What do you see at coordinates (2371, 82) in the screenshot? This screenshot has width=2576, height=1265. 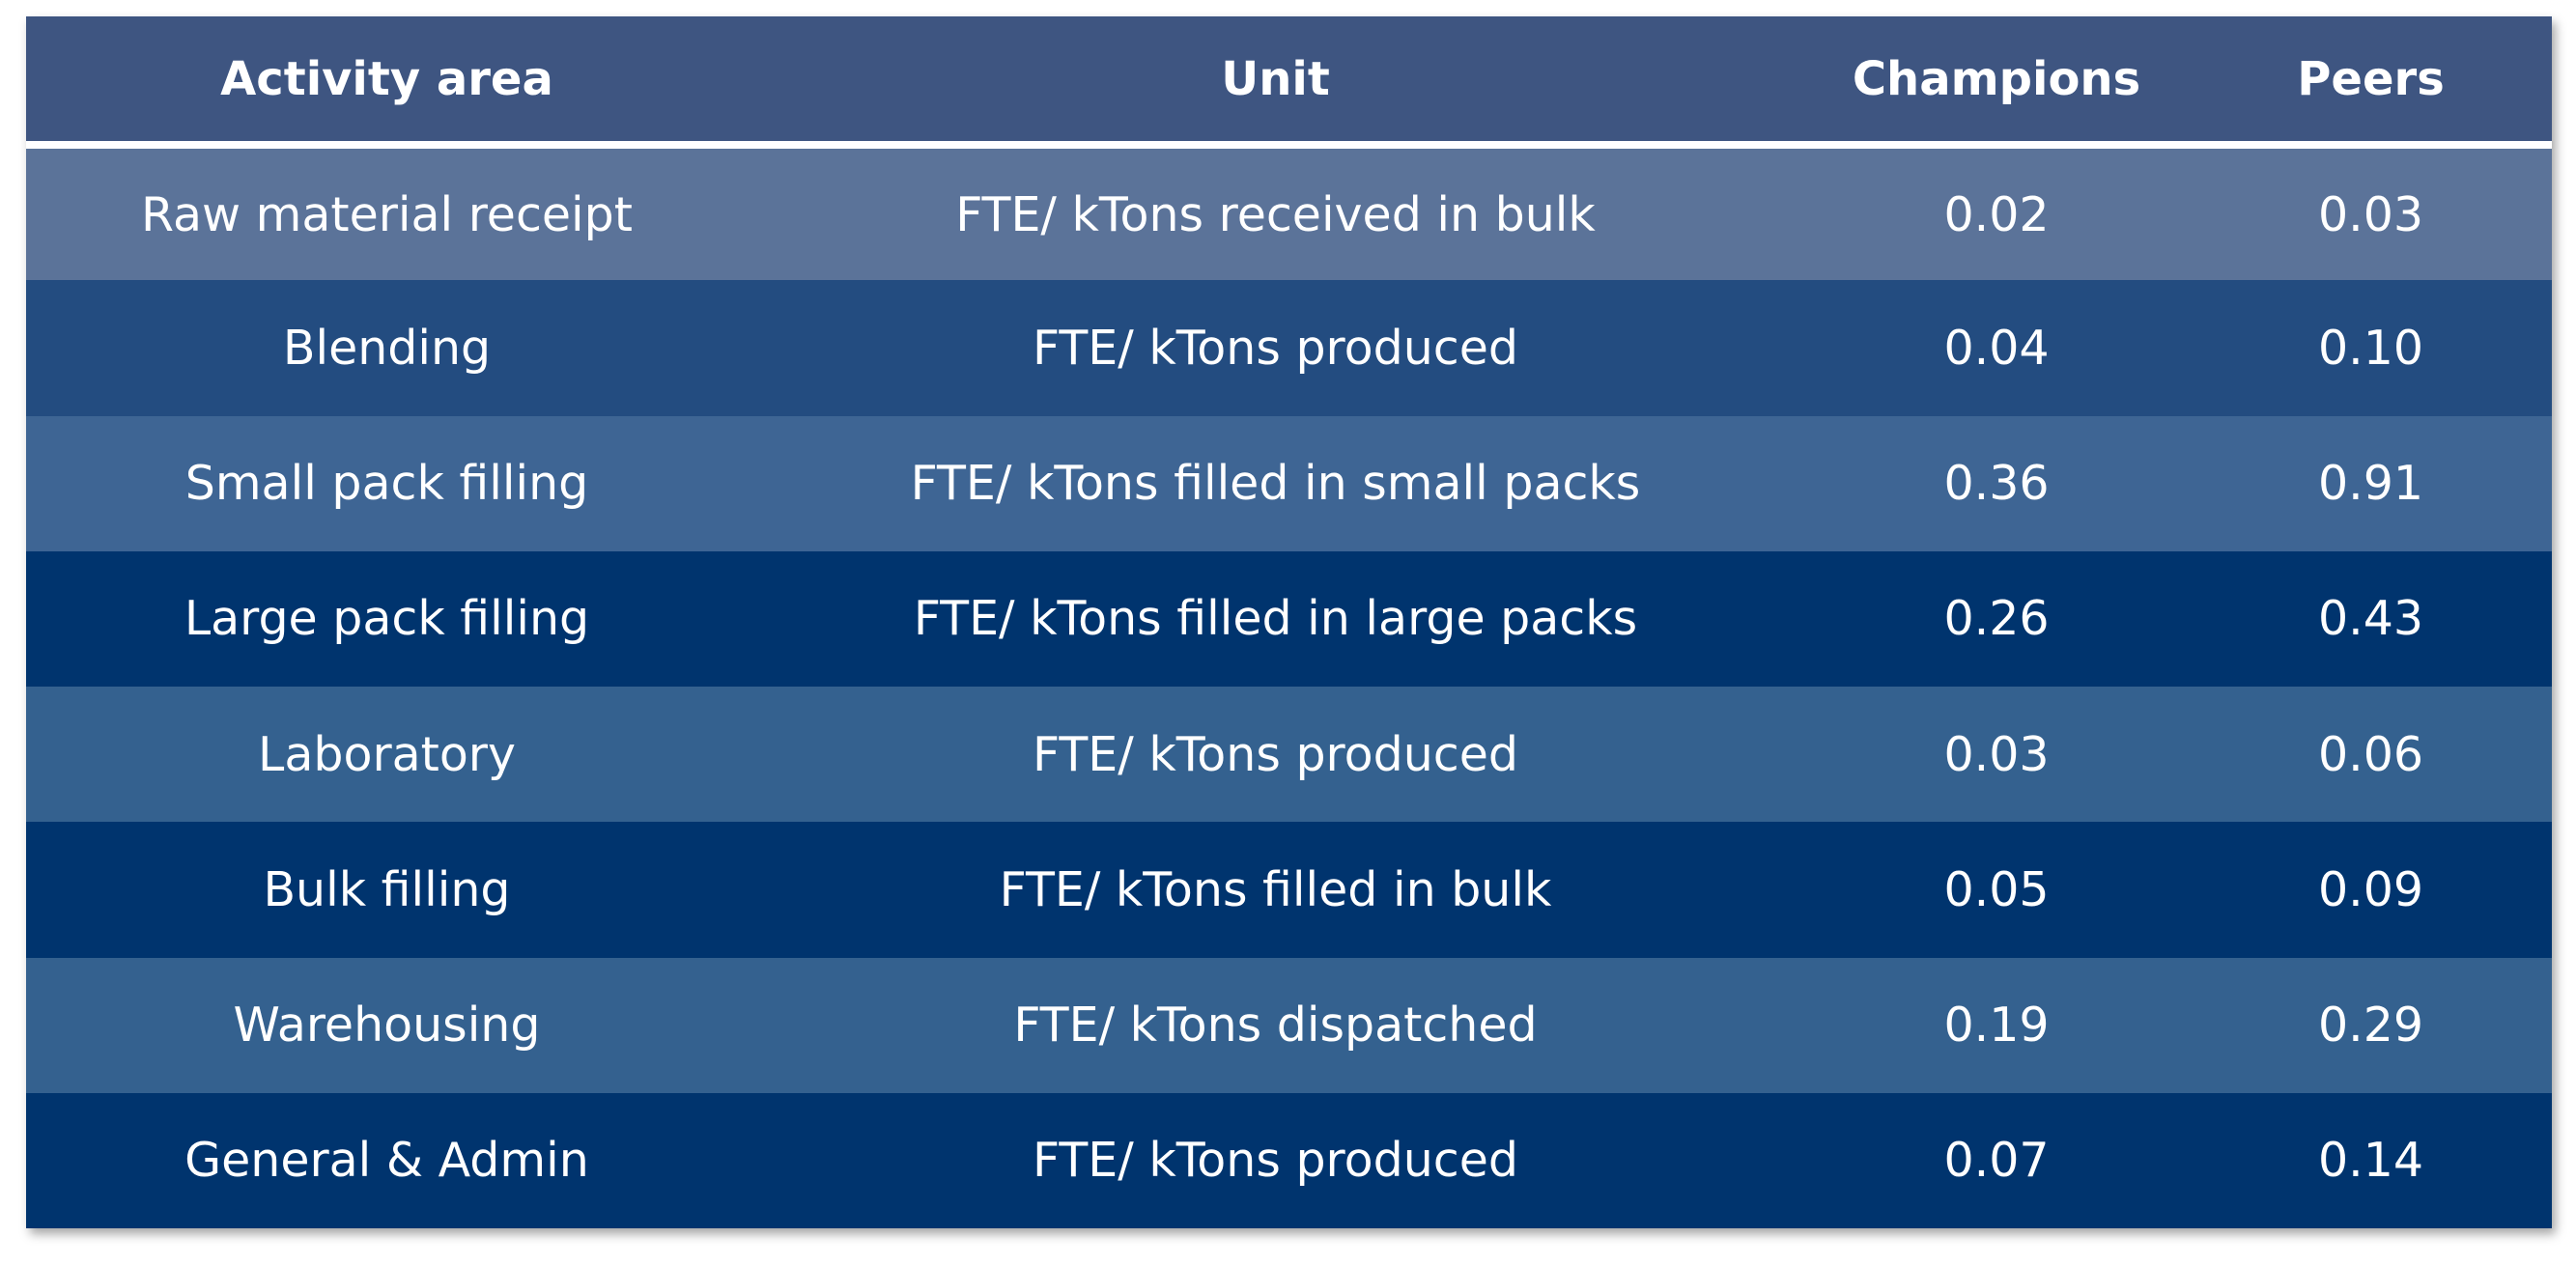 I see `column-header-peers: Peers` at bounding box center [2371, 82].